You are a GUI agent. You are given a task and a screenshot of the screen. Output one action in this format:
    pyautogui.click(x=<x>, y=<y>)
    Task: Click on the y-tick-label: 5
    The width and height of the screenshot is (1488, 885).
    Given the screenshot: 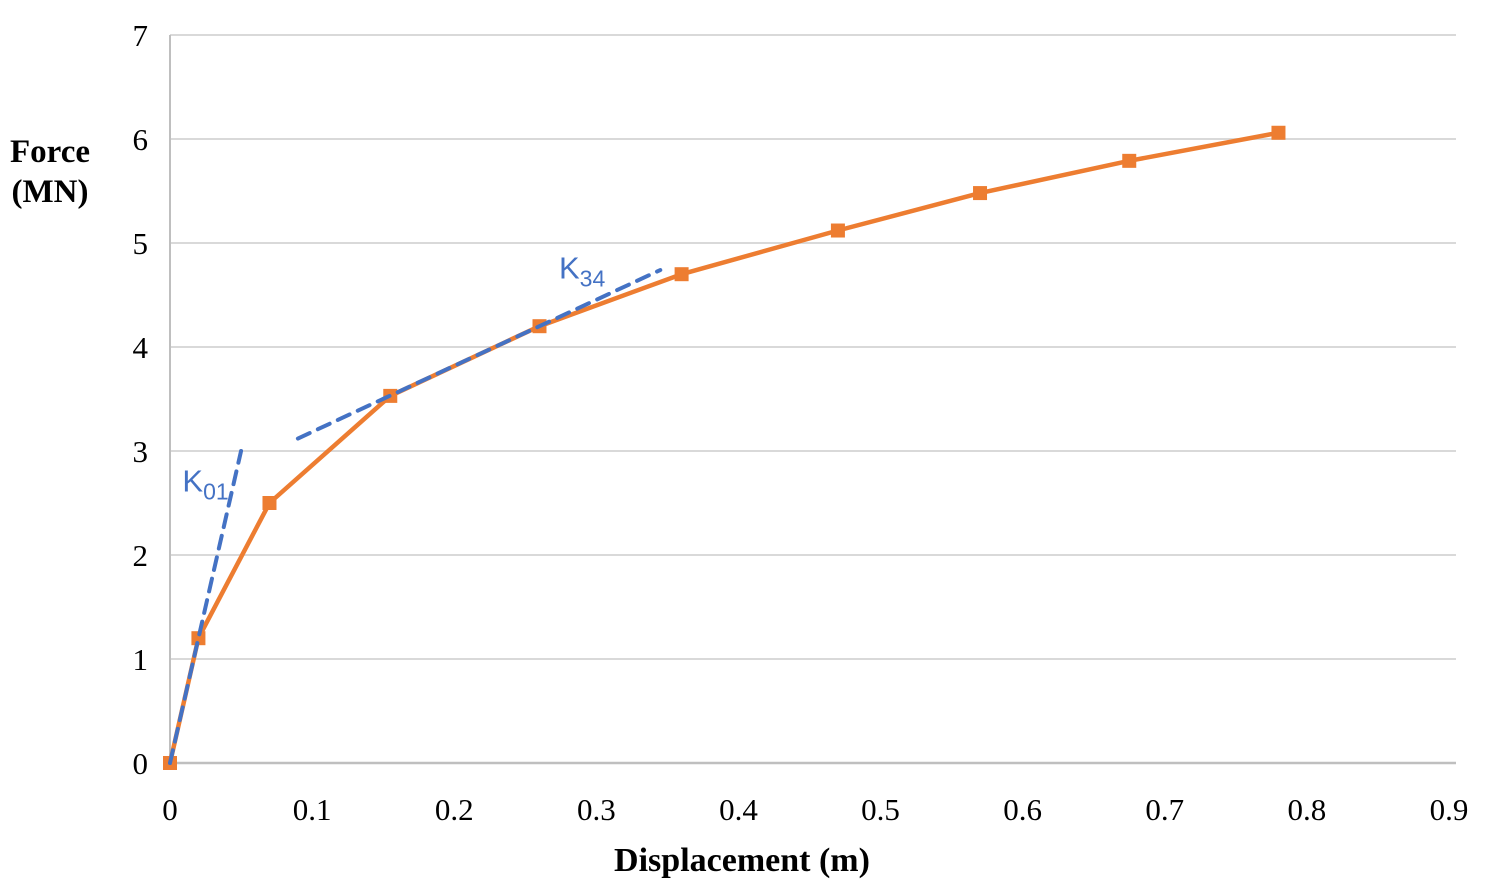 What is the action you would take?
    pyautogui.click(x=141, y=243)
    